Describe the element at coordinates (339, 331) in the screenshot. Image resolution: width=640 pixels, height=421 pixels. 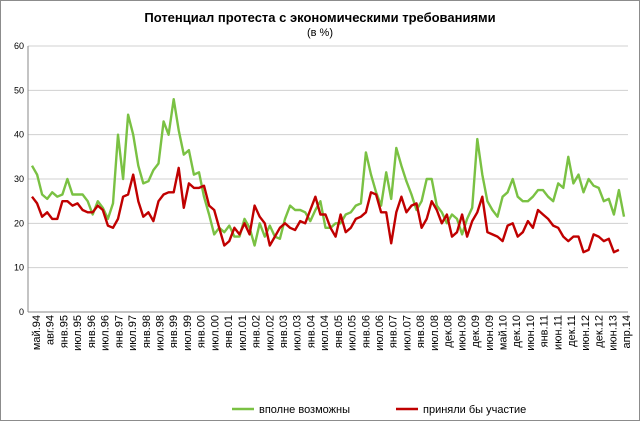
I see `x-tick-label: янв.05` at that location.